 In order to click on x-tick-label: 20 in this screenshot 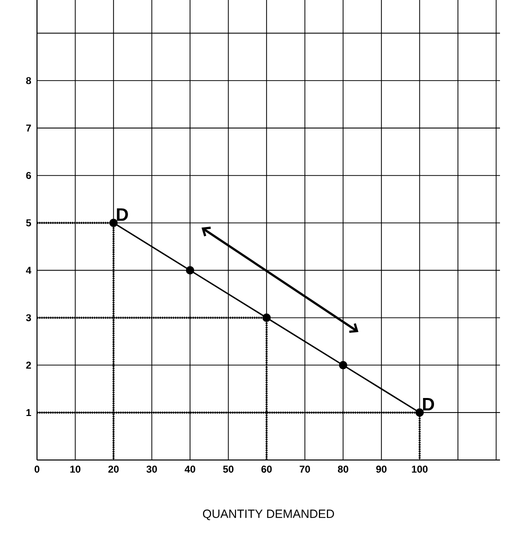, I will do `click(113, 469)`.